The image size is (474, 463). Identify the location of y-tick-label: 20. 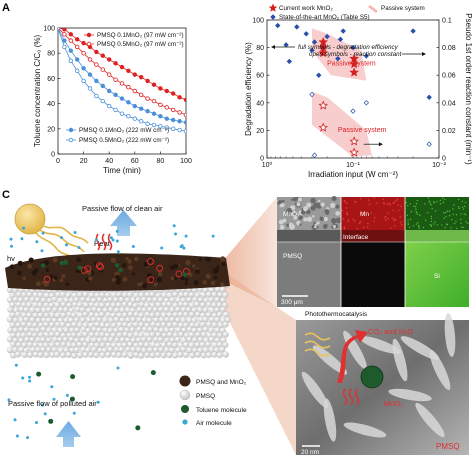
(260, 131).